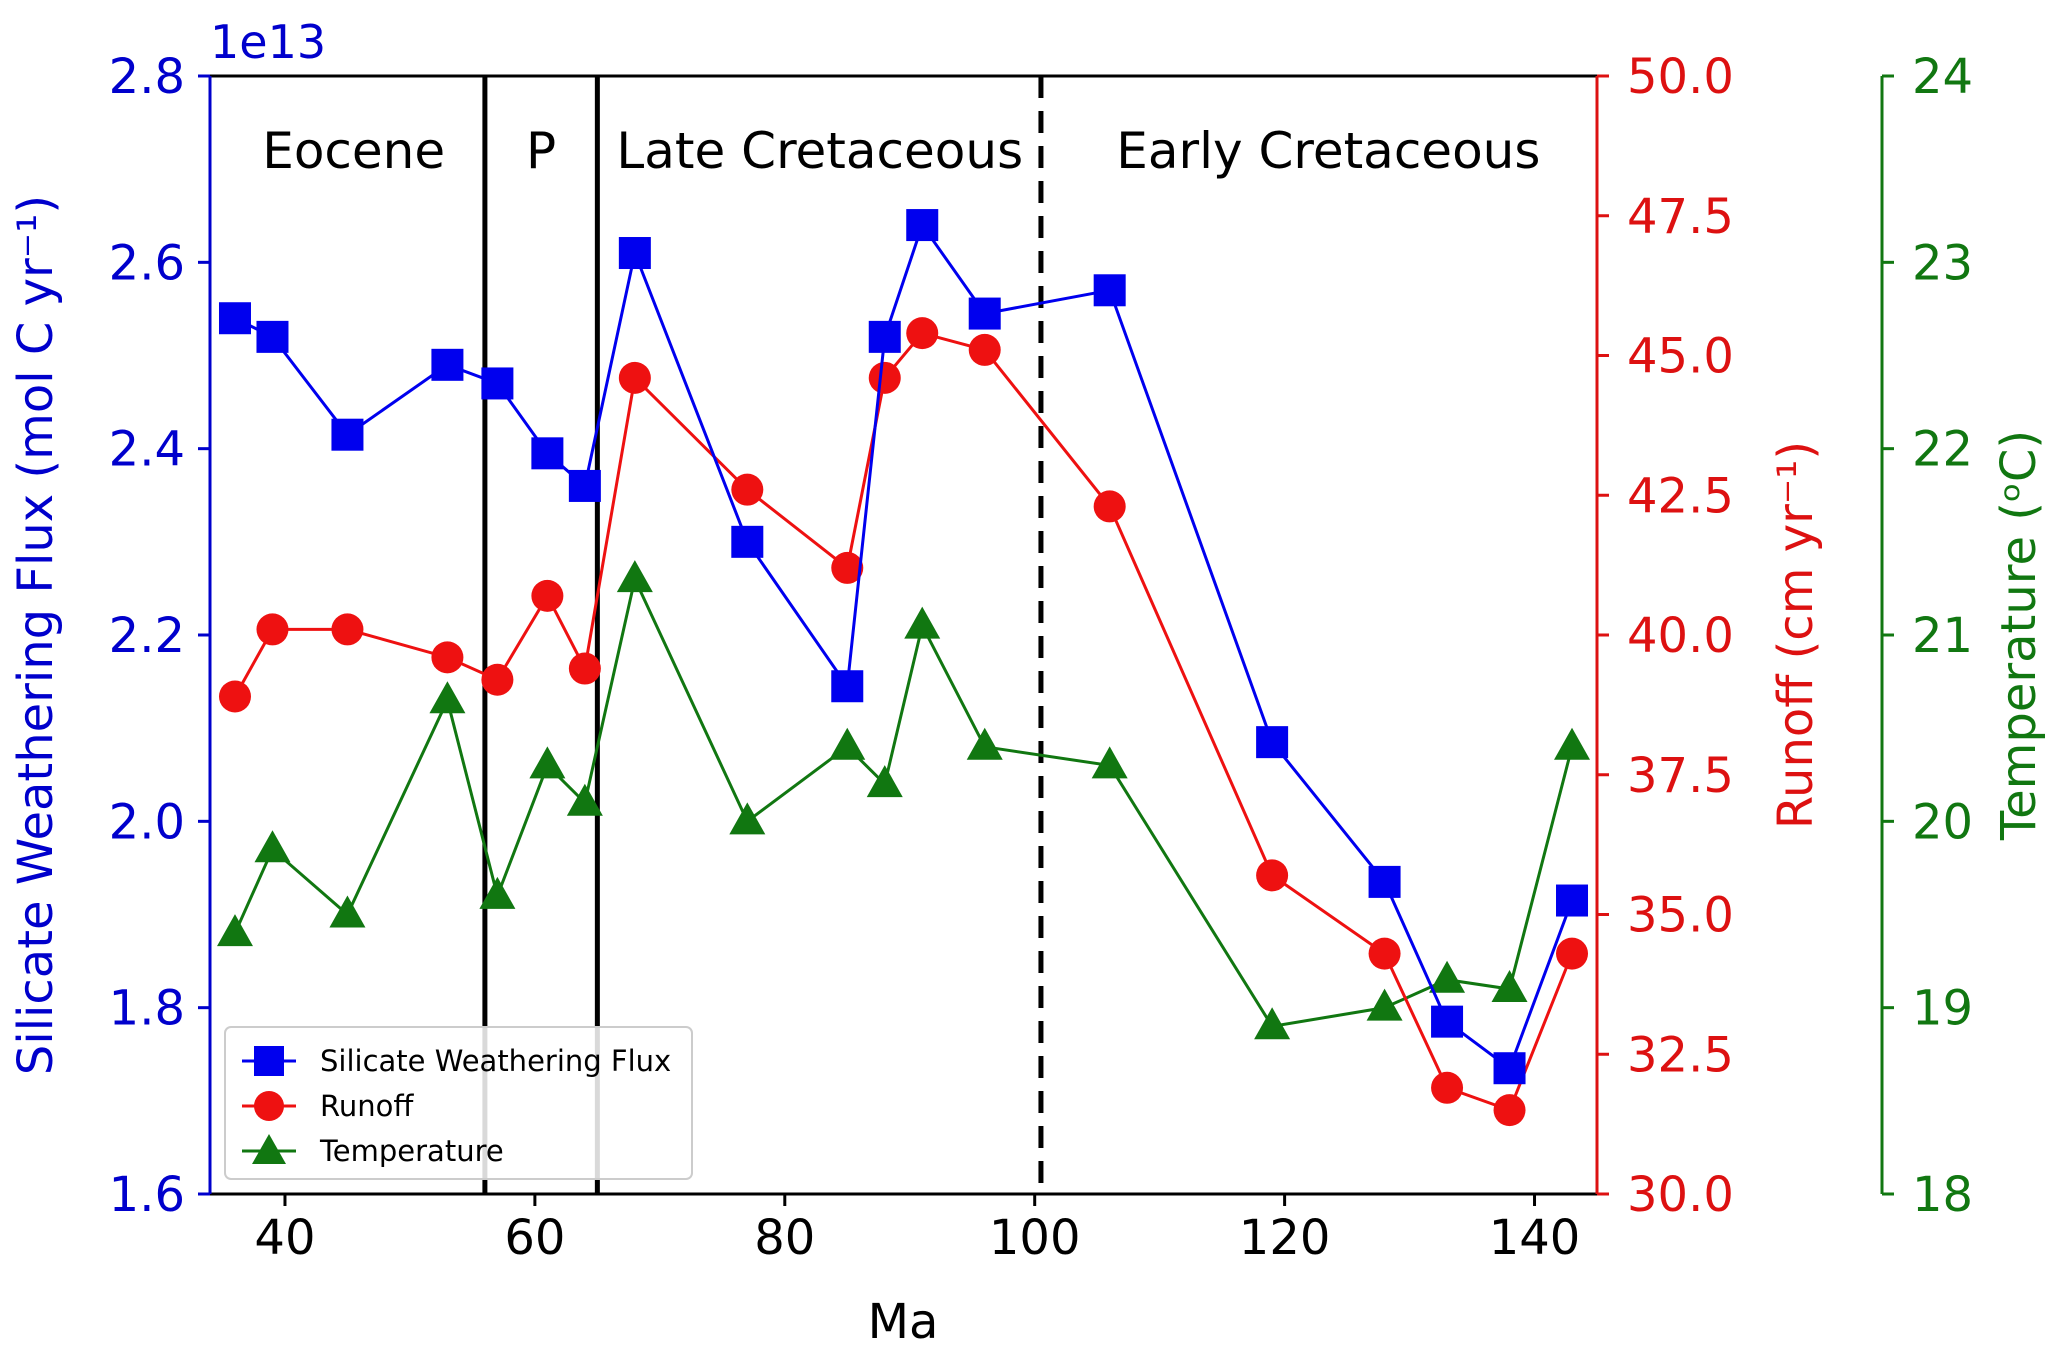 This screenshot has height=1356, width=2067. Describe the element at coordinates (1035, 1238) in the screenshot. I see `x-tick-label: 100` at that location.